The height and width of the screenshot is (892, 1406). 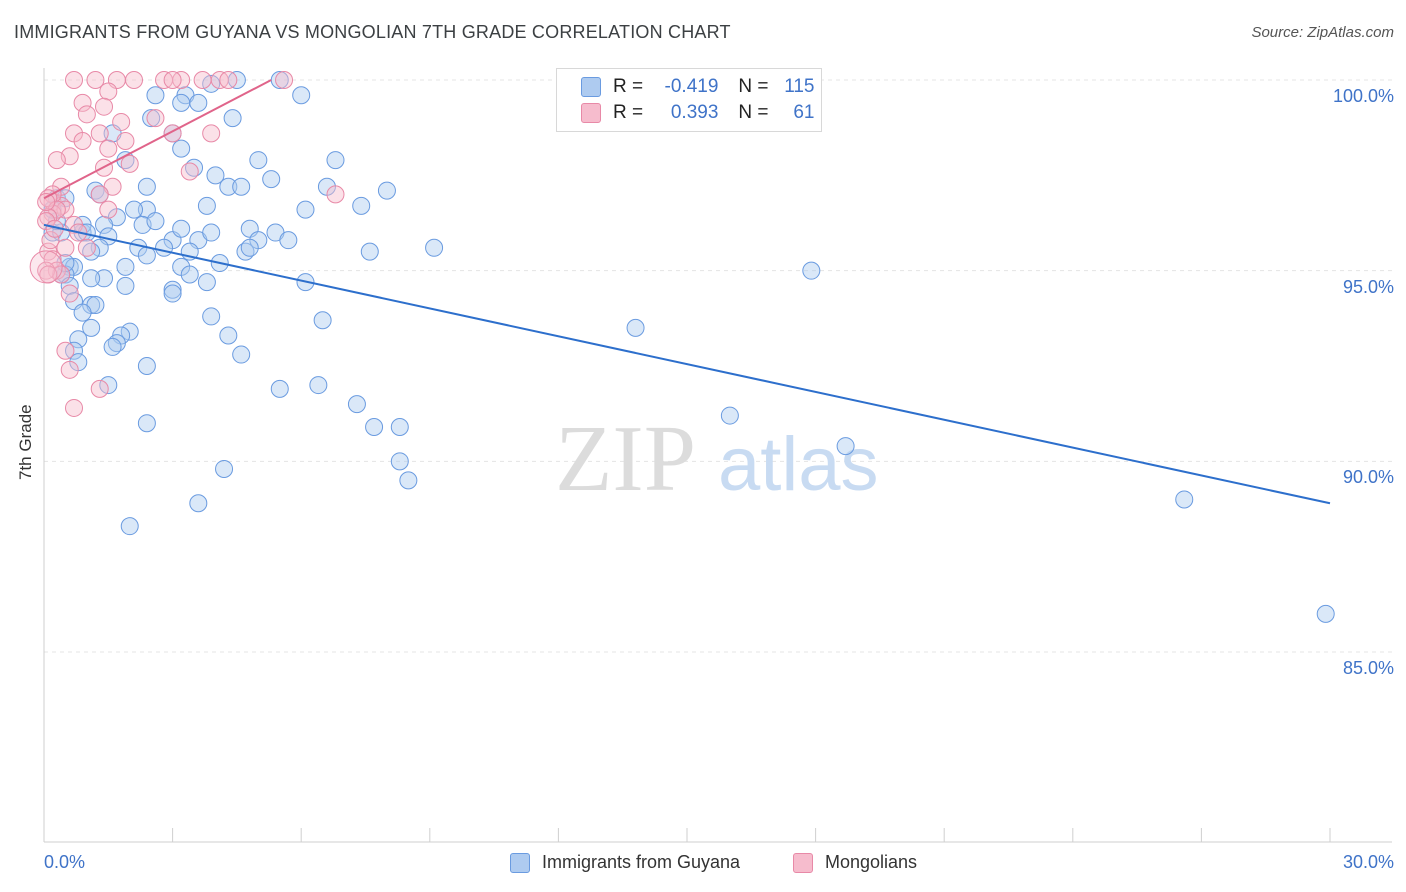 What do you see at coordinates (1368, 477) in the screenshot?
I see `y-tick-label: 90.0%` at bounding box center [1368, 477].